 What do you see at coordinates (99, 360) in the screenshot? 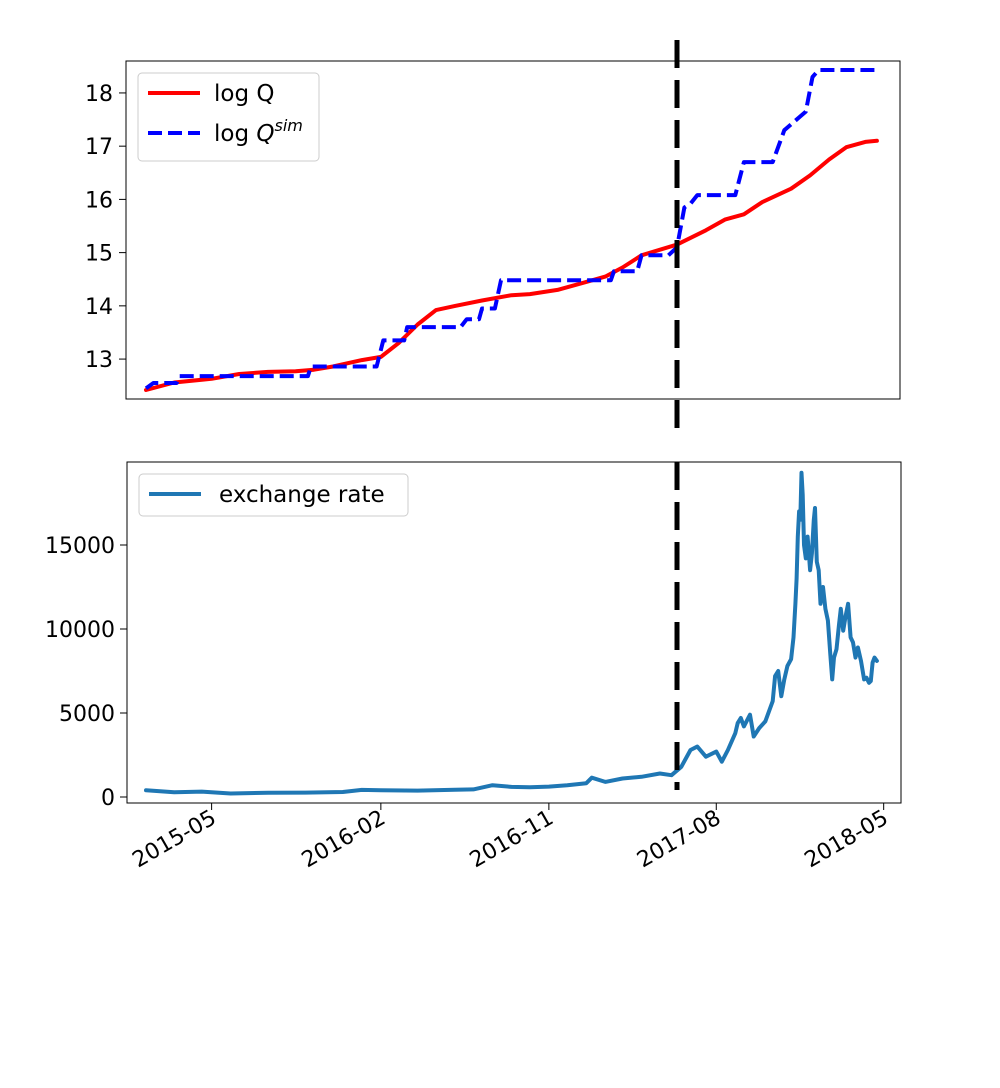
I see `log-q-y-tick-label: 13` at bounding box center [99, 360].